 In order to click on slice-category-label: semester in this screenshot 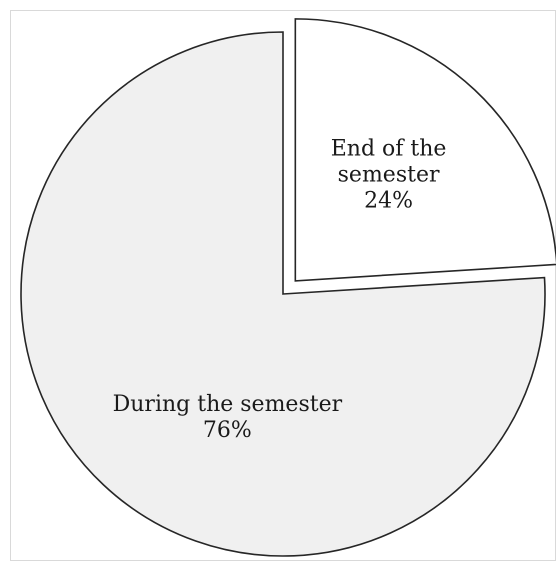, I will do `click(389, 175)`.